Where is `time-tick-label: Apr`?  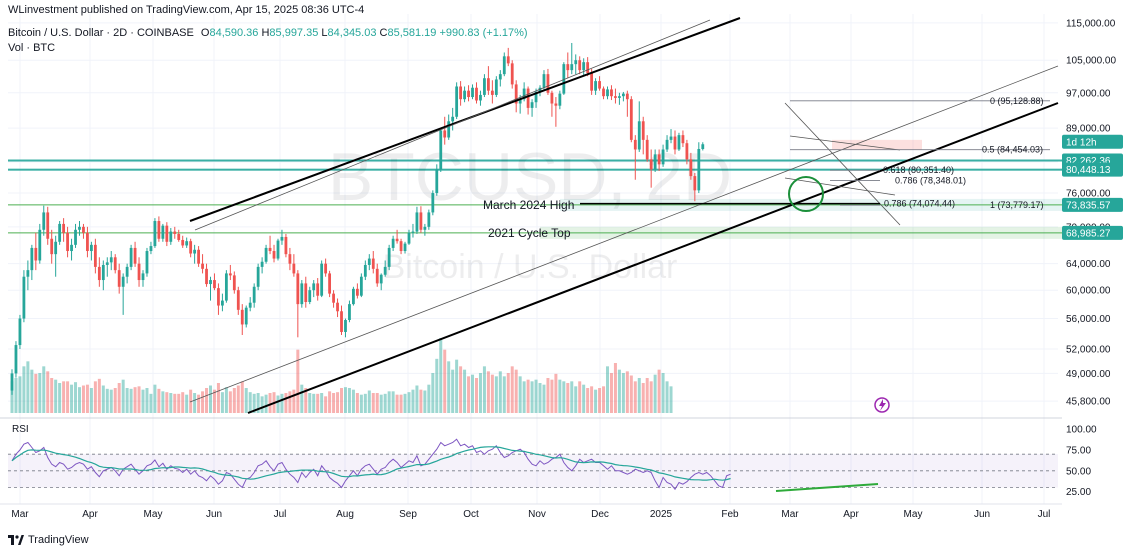 time-tick-label: Apr is located at coordinates (90, 514).